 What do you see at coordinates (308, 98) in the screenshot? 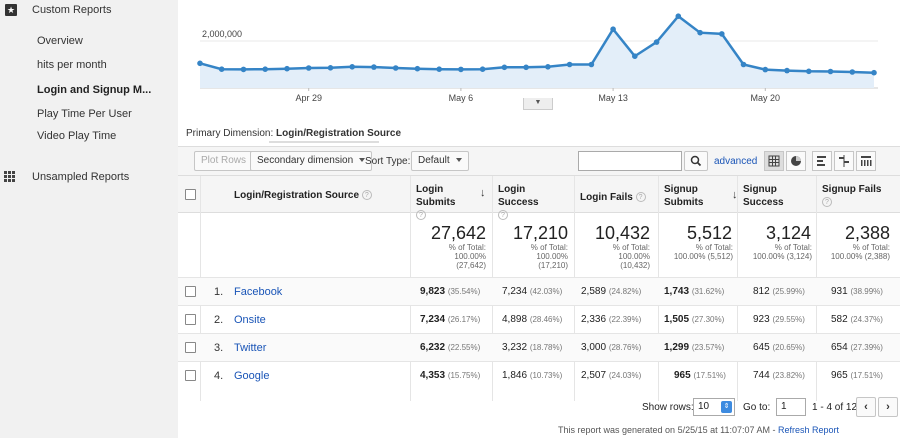
I see `x-tick-label: Apr 29` at bounding box center [308, 98].